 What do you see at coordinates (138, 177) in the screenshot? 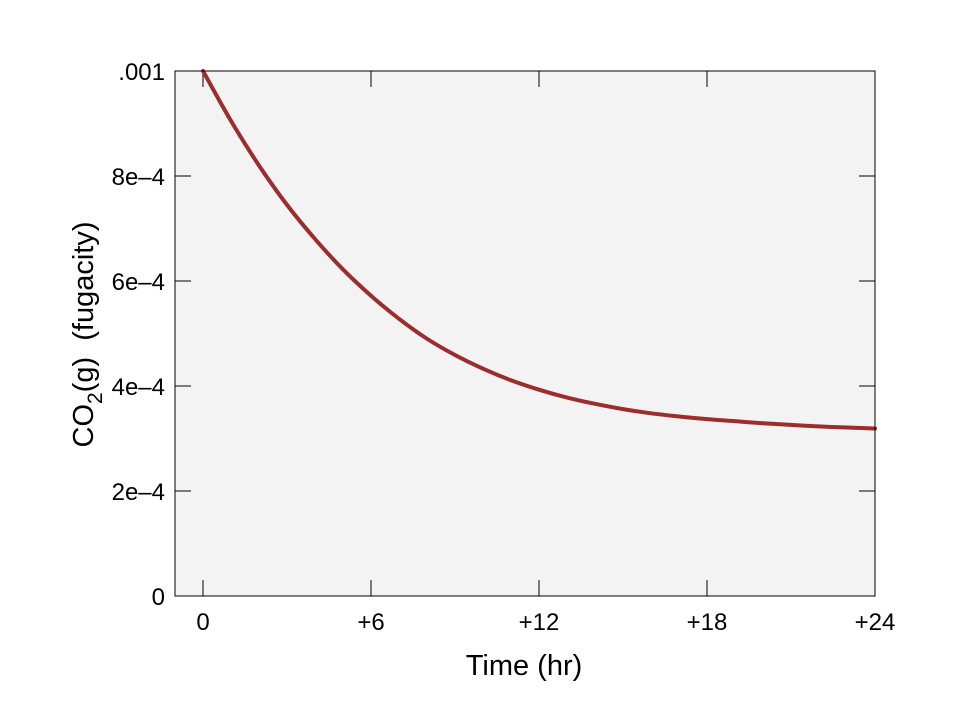
I see `y-tick-label: 8e–4` at bounding box center [138, 177].